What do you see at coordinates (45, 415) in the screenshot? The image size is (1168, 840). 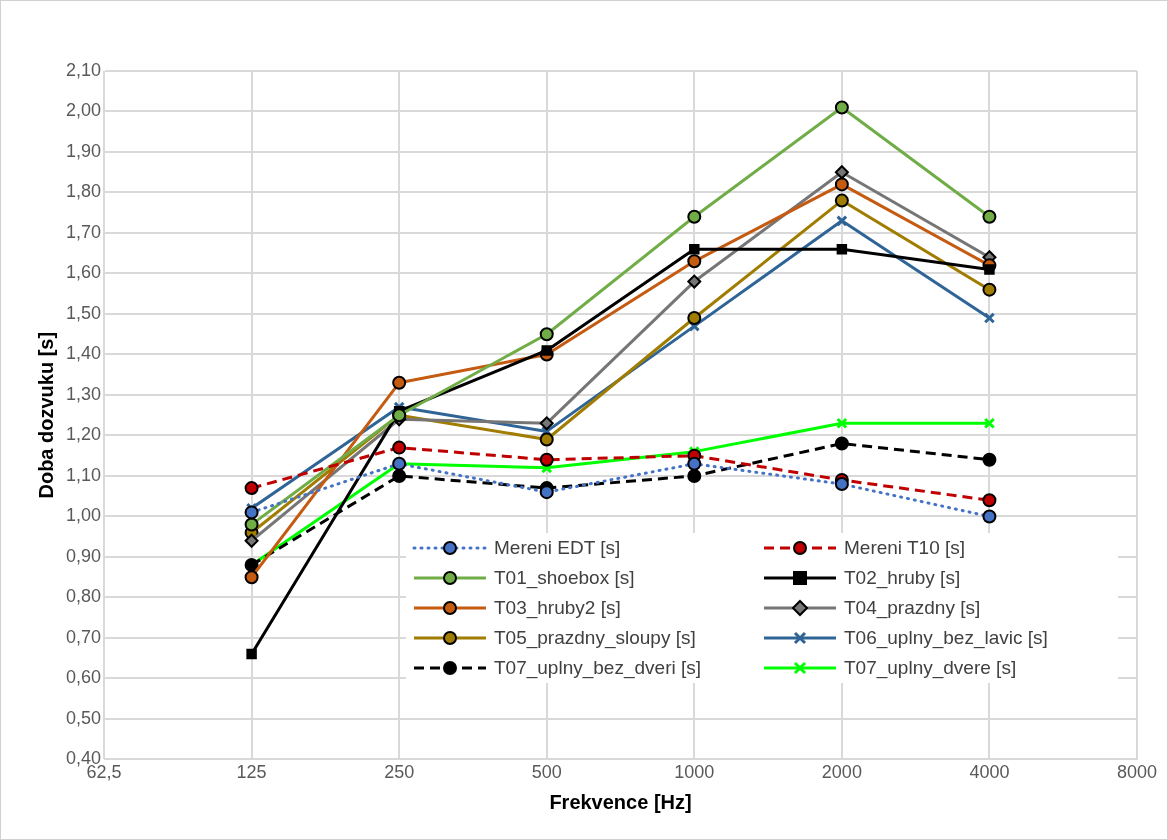 I see `y-axis-title: Doba dozvuku [s]` at bounding box center [45, 415].